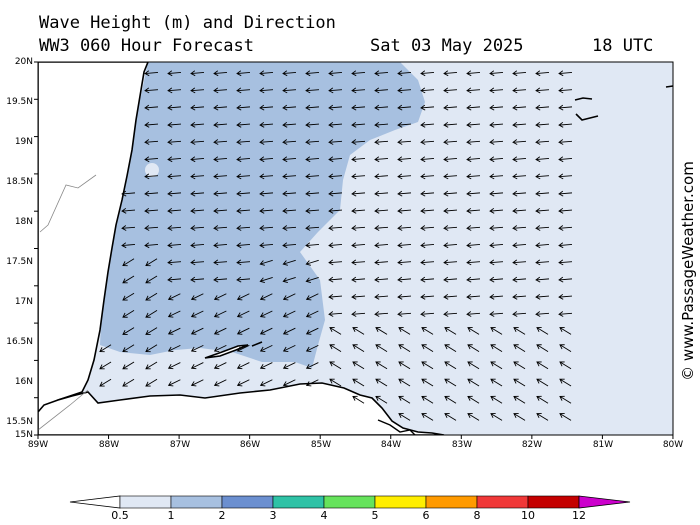 The width and height of the screenshot is (700, 525). What do you see at coordinates (23, 302) in the screenshot?
I see `lat-label-17n: 17N` at bounding box center [23, 302].